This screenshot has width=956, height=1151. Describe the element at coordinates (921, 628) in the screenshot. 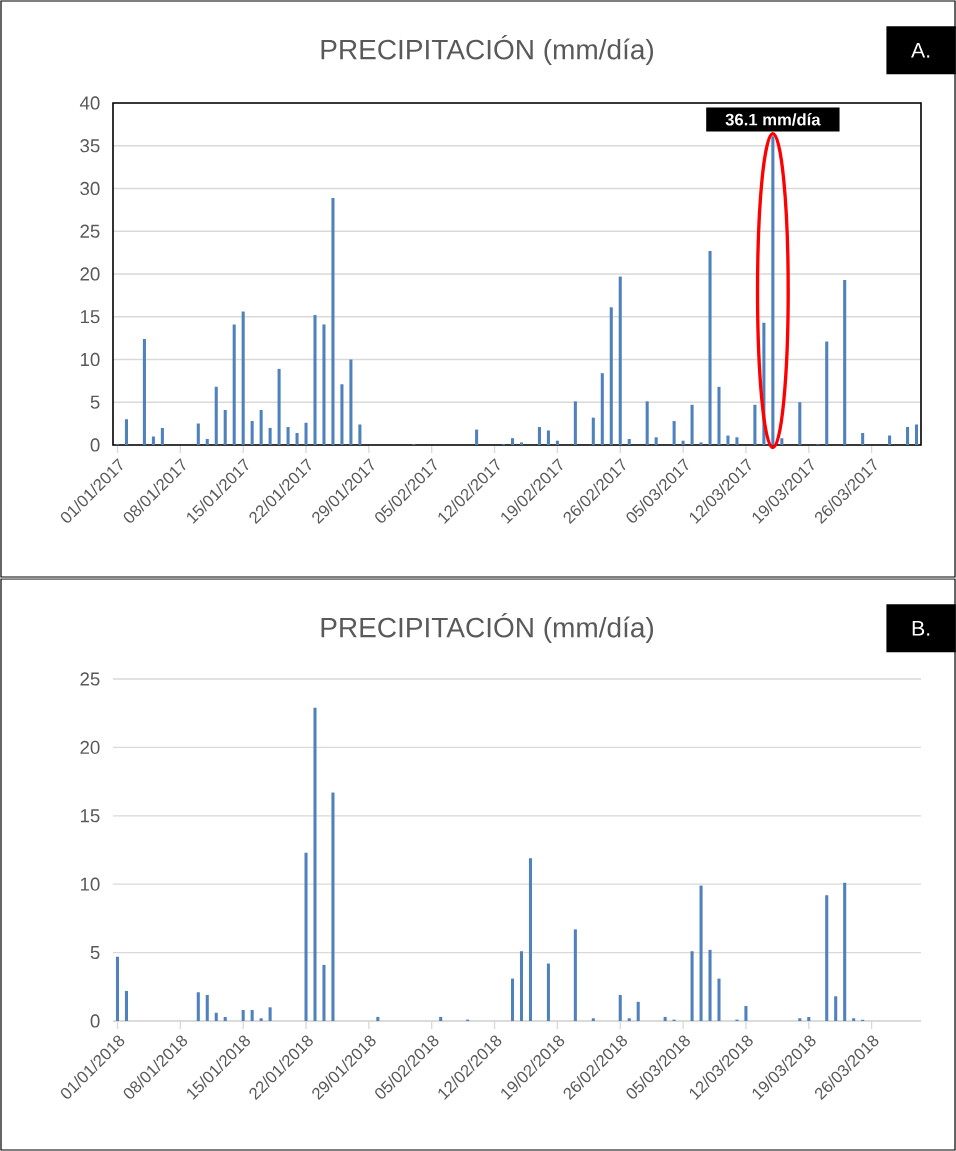

I see `text: B.` at that location.